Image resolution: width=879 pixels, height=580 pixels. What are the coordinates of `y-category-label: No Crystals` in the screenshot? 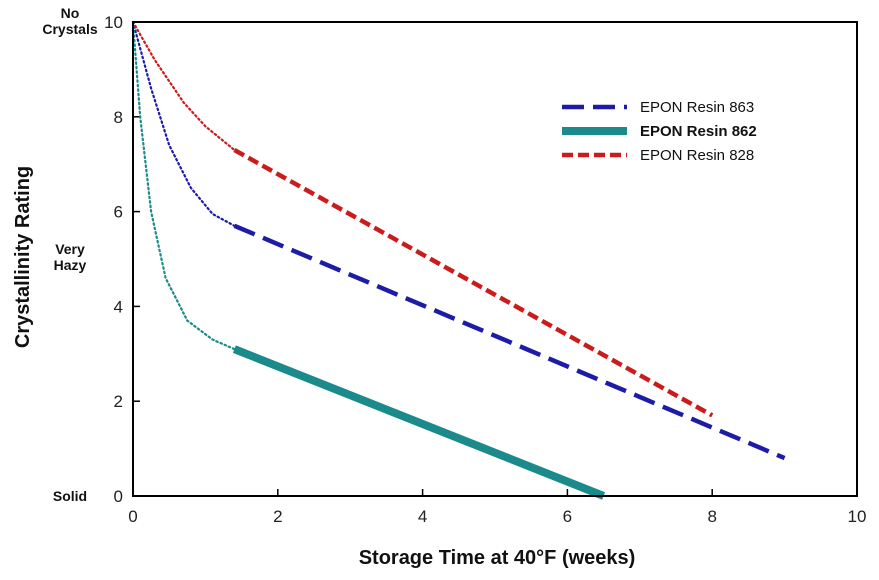 It's located at (69, 21).